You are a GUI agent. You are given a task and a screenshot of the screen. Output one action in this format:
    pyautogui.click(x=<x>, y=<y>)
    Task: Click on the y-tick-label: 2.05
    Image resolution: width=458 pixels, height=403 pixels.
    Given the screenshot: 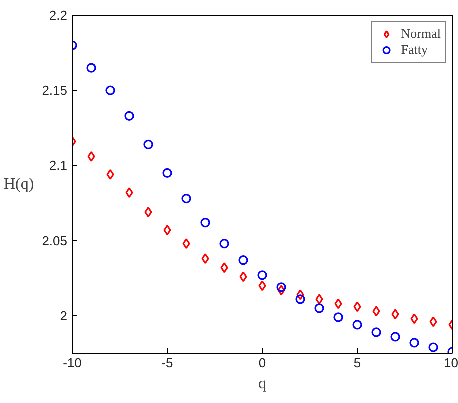 What is the action you would take?
    pyautogui.click(x=55, y=240)
    